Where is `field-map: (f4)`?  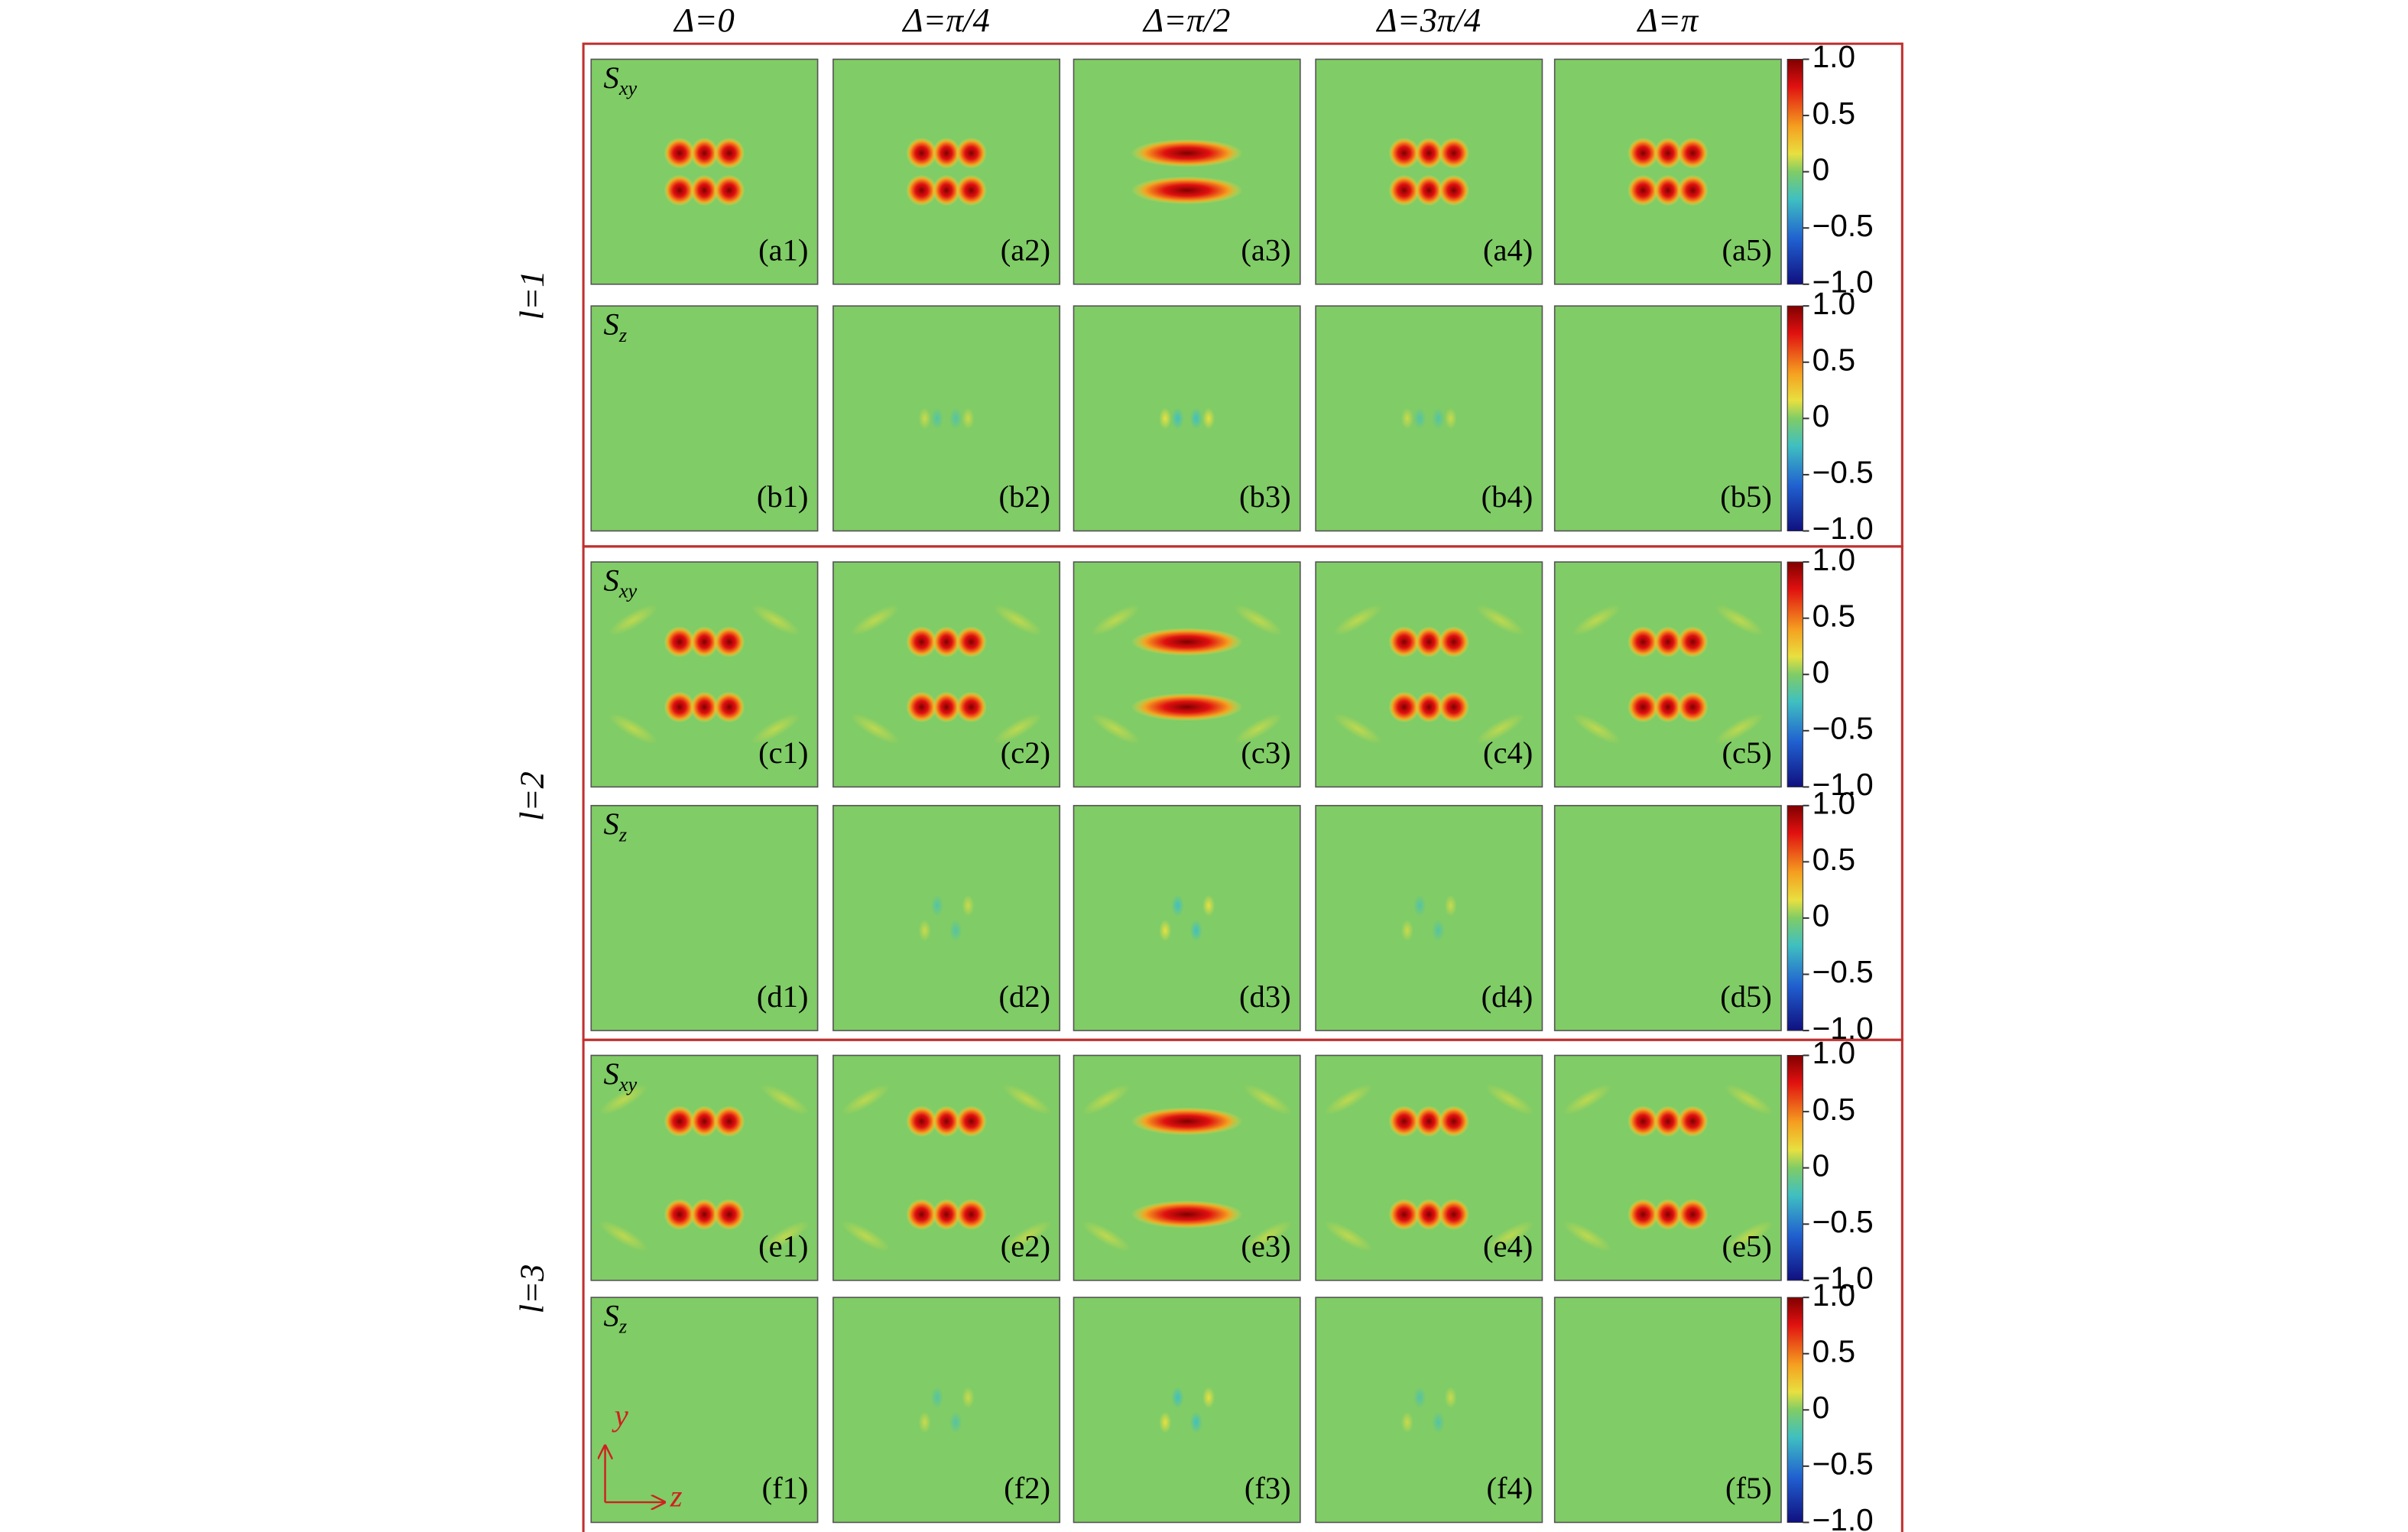
field-map: (f4) is located at coordinates (1429, 1410).